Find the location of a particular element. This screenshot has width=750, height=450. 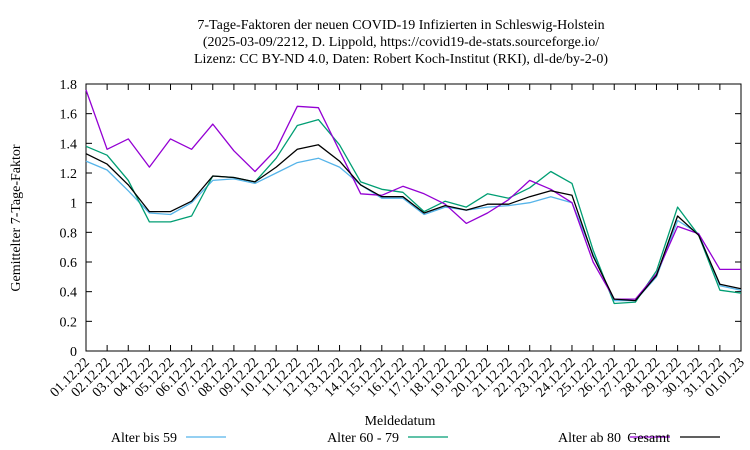

legend-label: Alter 60 - 79 is located at coordinates (363, 438).